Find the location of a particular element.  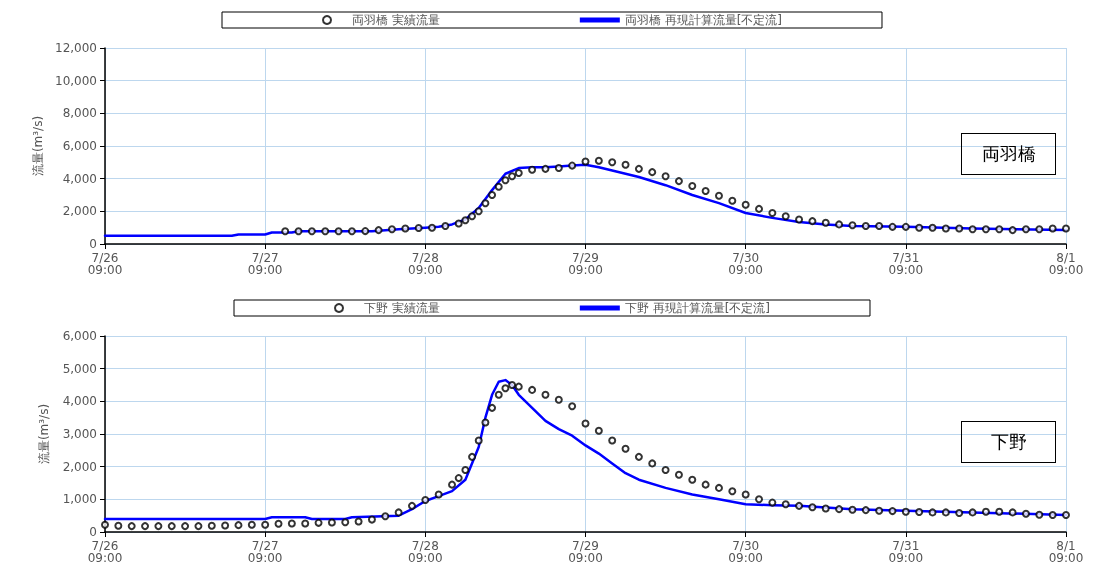

legend-label: 下野 実績流量 is located at coordinates (402, 308).